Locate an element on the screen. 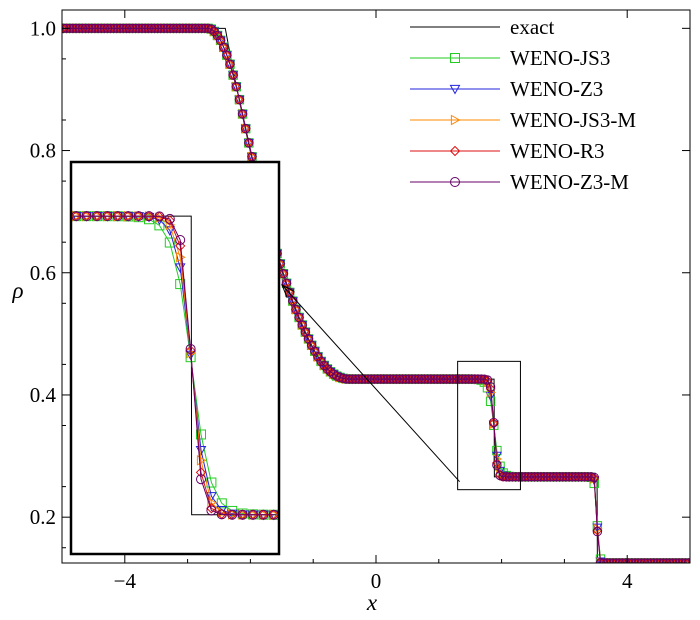  y-axis-title: ρ is located at coordinates (17, 290).